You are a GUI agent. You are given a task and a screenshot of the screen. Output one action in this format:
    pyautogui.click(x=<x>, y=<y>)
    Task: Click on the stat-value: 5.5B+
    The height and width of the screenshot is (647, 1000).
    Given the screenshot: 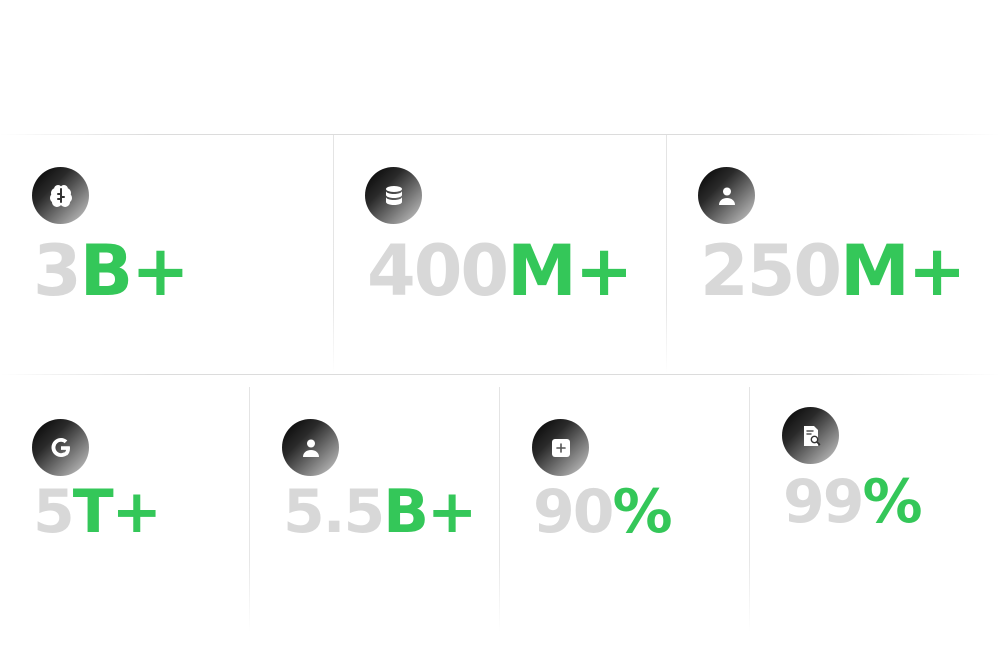 What is the action you would take?
    pyautogui.click(x=380, y=512)
    